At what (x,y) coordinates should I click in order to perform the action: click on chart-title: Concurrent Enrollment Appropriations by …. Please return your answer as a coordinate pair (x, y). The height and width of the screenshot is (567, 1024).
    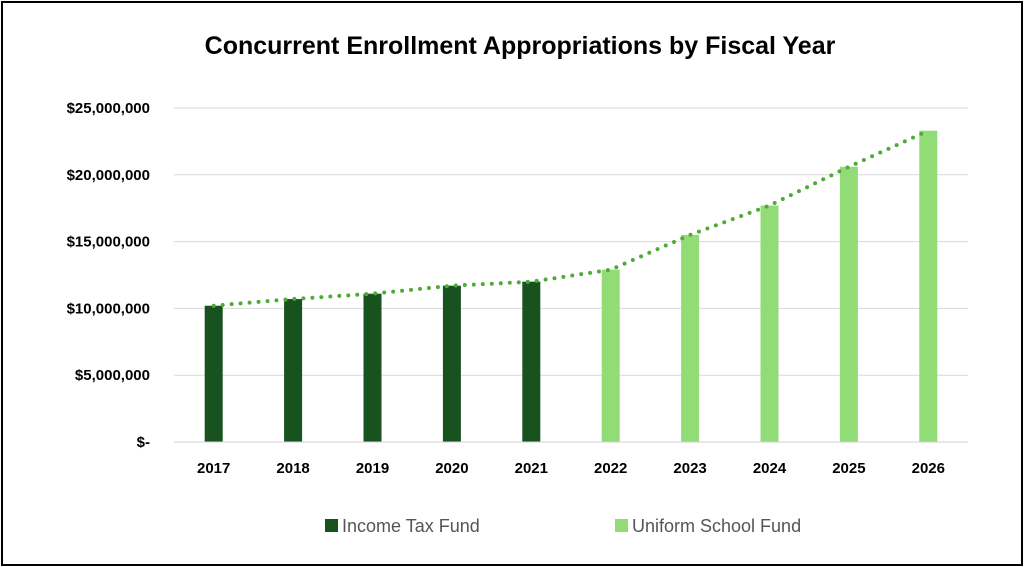
    Looking at the image, I should click on (520, 46).